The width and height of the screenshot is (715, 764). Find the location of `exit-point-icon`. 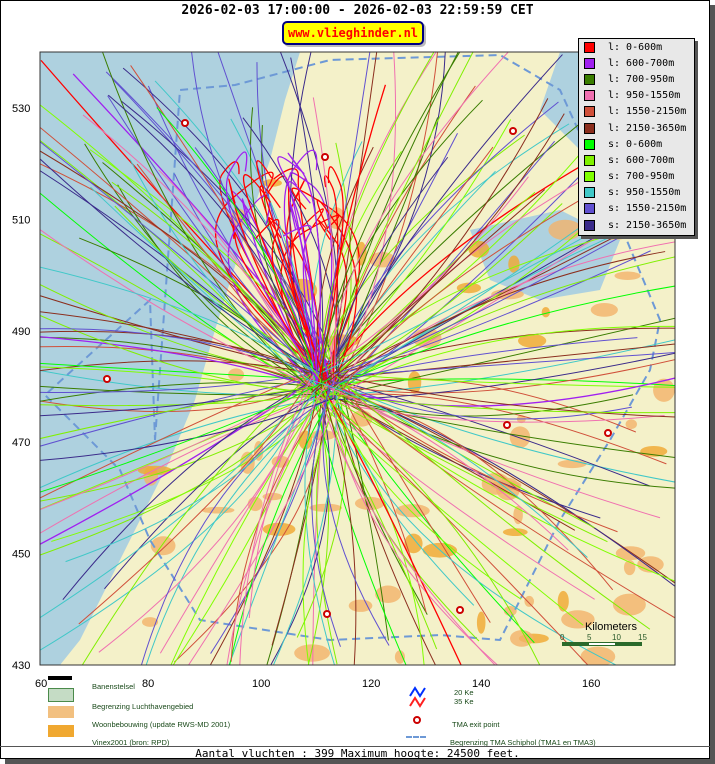

exit-point-icon is located at coordinates (417, 720).